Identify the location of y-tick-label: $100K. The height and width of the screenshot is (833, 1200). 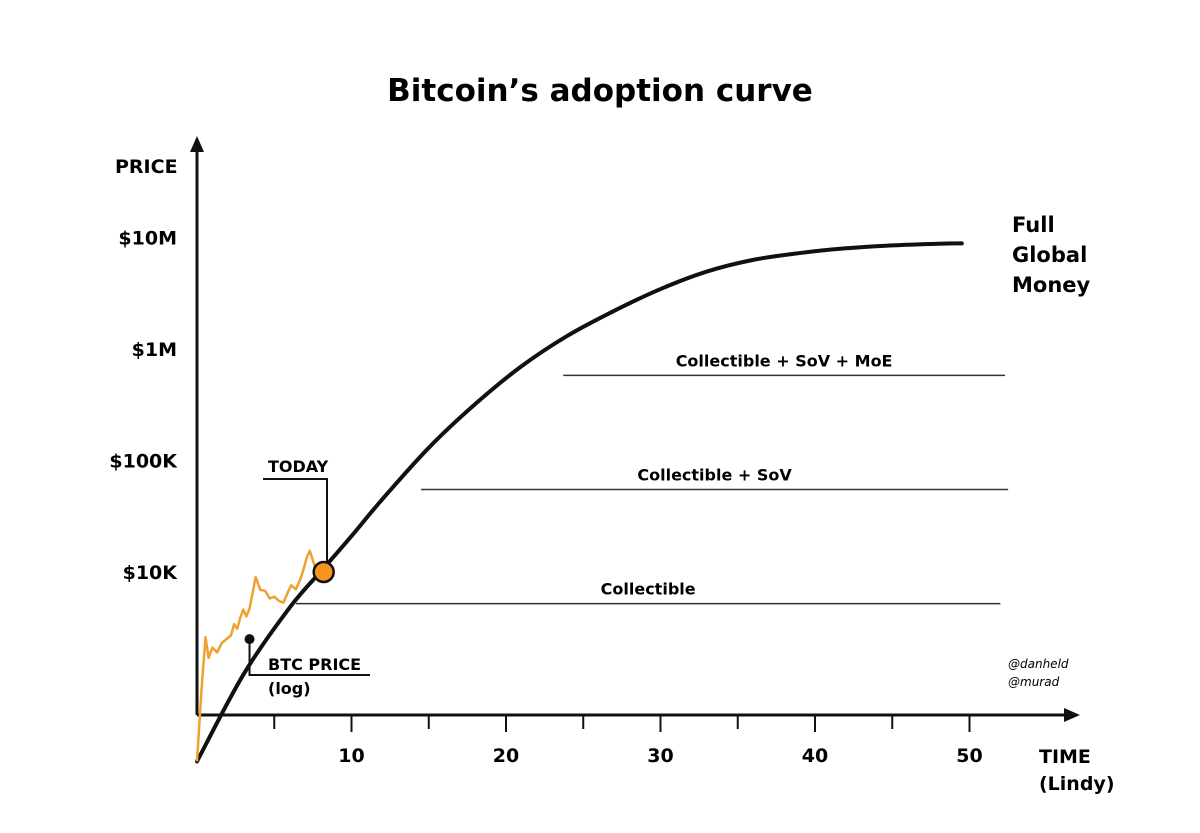
(143, 462).